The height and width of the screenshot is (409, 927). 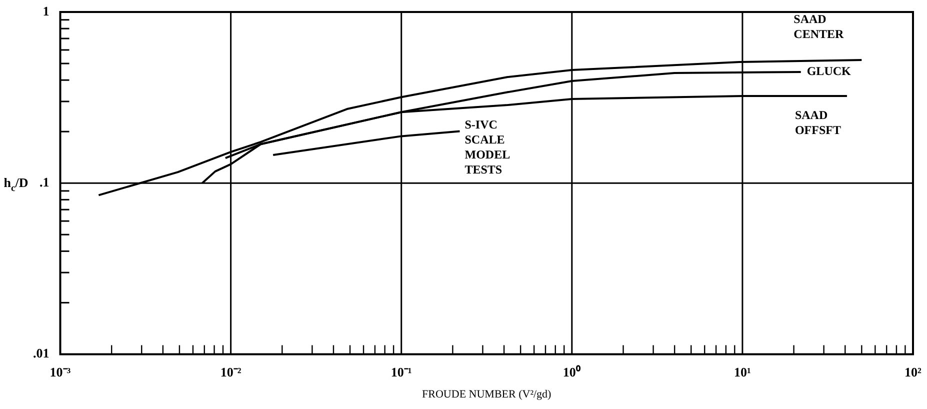 What do you see at coordinates (819, 27) in the screenshot?
I see `series-label: SAAD CENTER` at bounding box center [819, 27].